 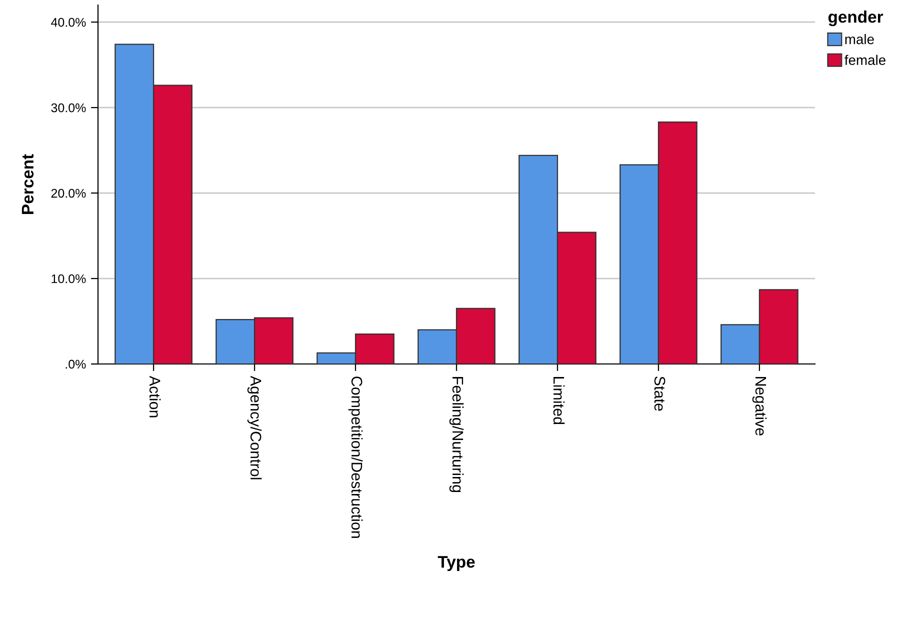 I want to click on y-tick-label: 10.0%, so click(x=69, y=279).